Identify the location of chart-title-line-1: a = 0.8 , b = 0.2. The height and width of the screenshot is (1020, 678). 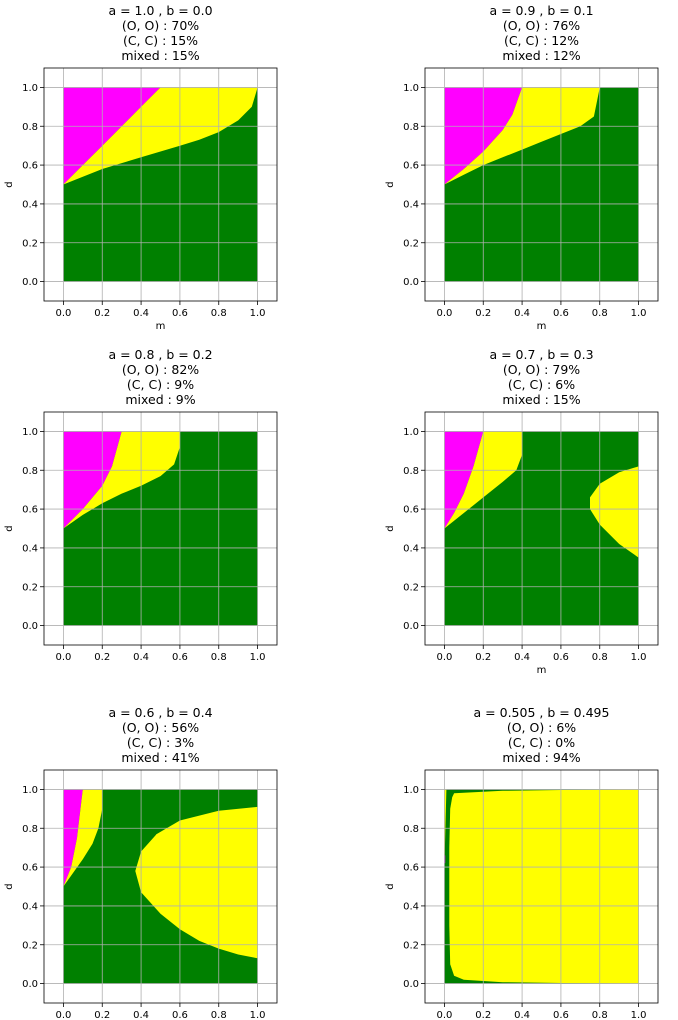
(160, 354).